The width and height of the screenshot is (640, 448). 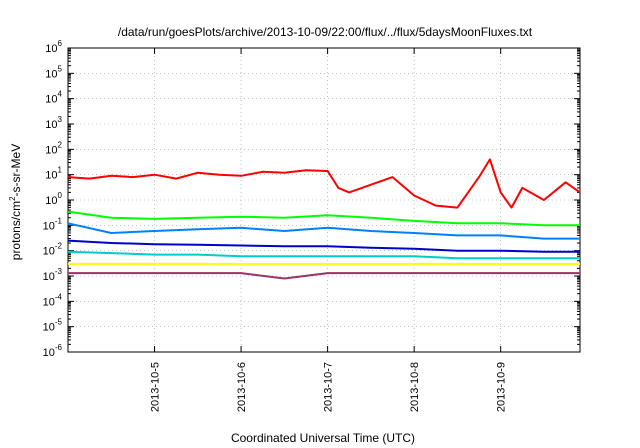 I want to click on y-tick-label: 10⁰, so click(x=53, y=199).